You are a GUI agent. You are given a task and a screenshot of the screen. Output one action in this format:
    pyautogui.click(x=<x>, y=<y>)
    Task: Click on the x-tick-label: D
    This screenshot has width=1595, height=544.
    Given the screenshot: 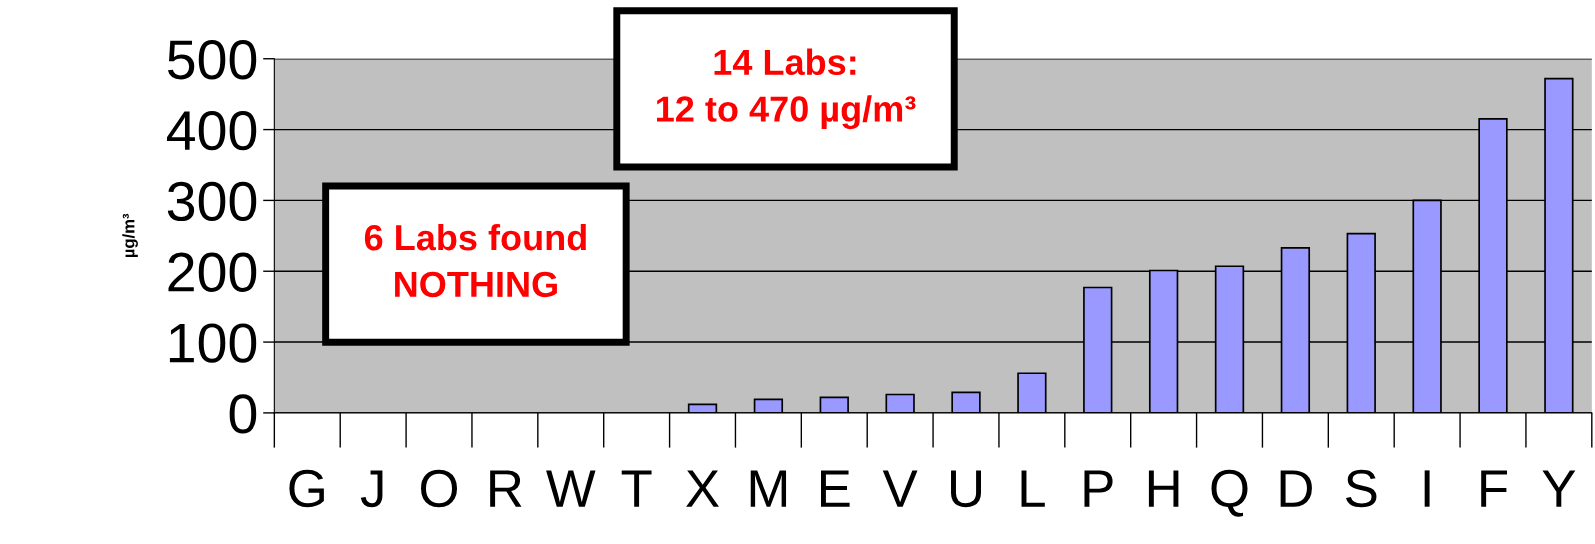 What is the action you would take?
    pyautogui.click(x=1296, y=488)
    